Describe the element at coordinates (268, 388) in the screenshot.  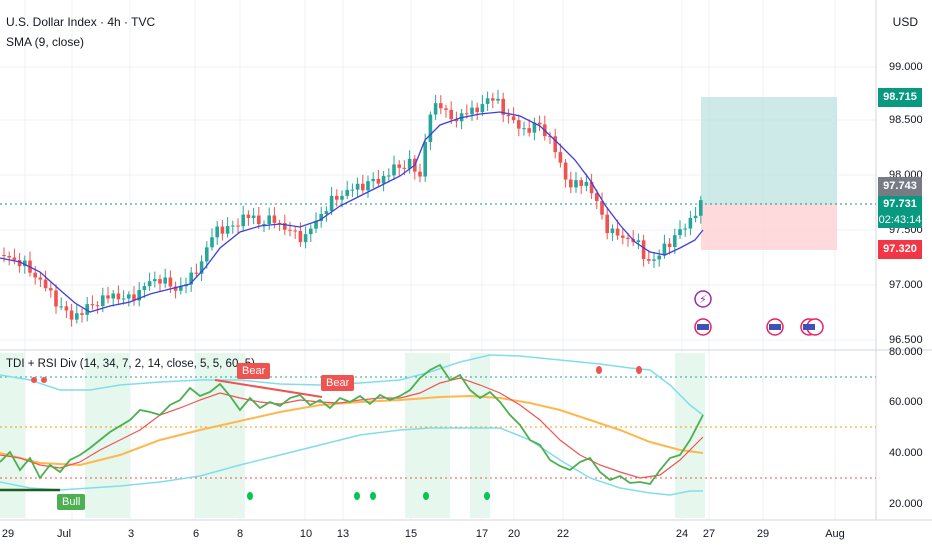
I see `bear-divergence-line` at that location.